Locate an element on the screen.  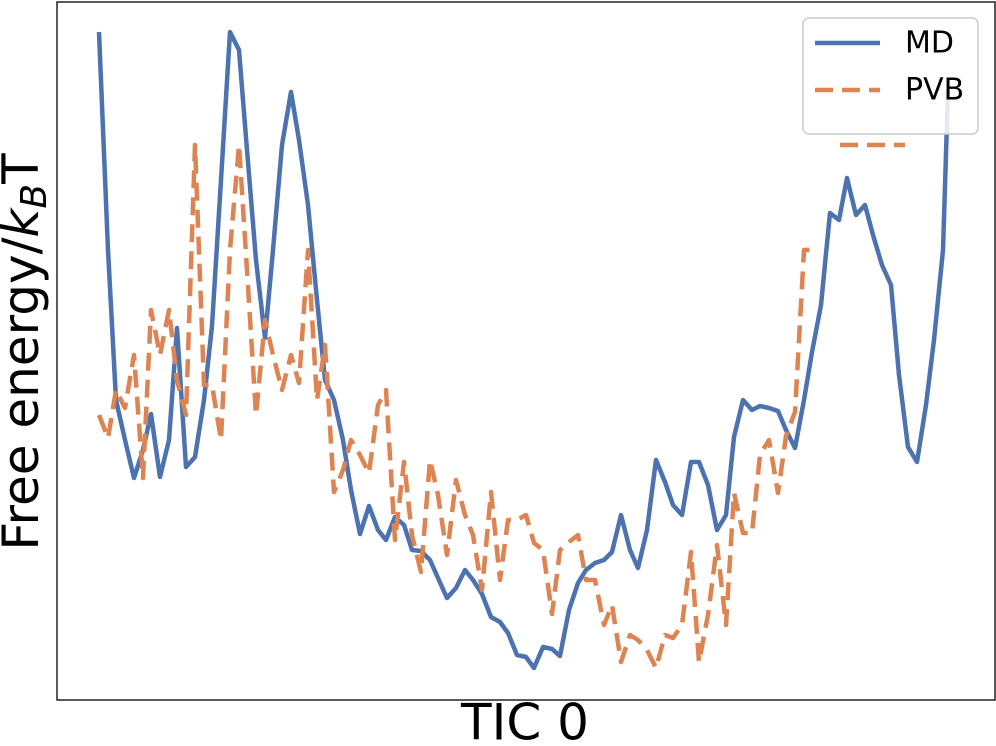
y-axis-label: Free energy/kBT is located at coordinates (27, 352).